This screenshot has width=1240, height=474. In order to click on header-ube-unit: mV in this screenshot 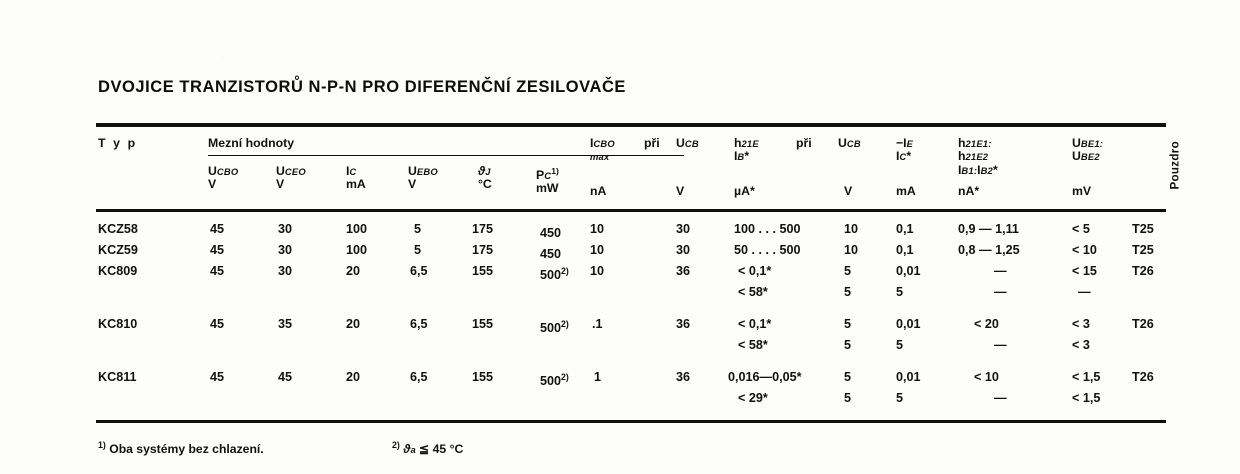, I will do `click(1082, 190)`.